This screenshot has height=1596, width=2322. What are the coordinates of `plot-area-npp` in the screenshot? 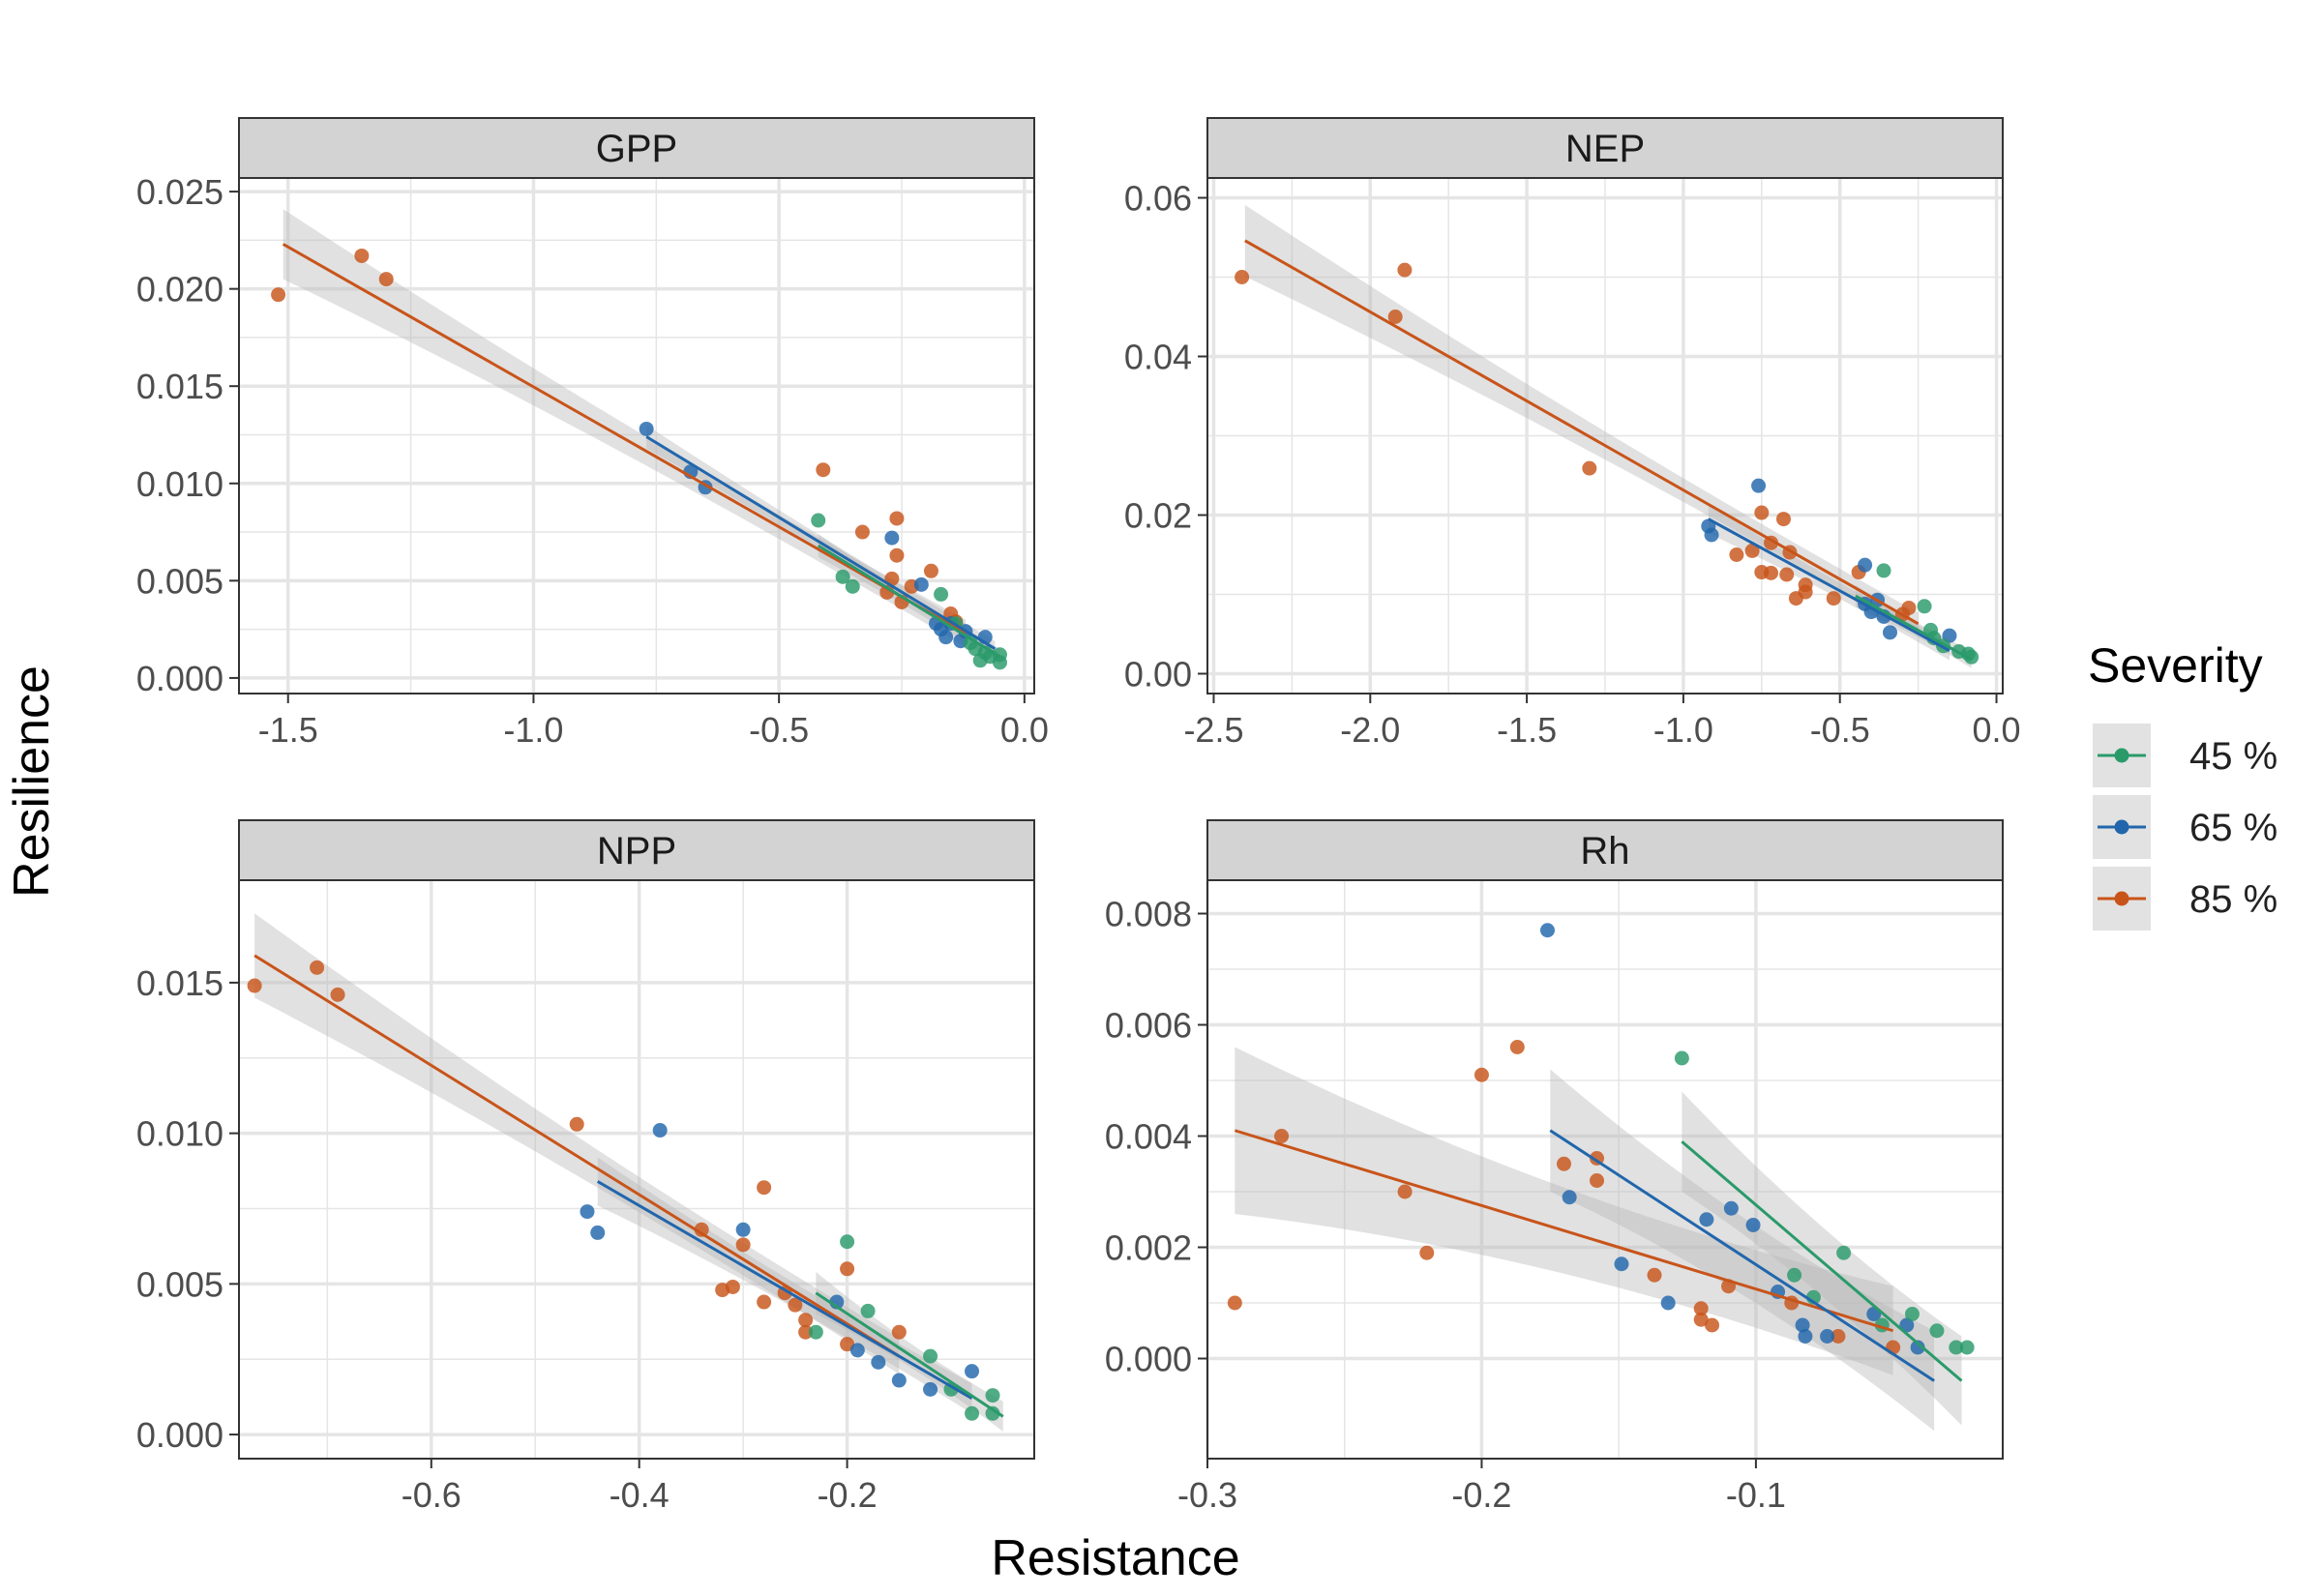 It's located at (636, 1169).